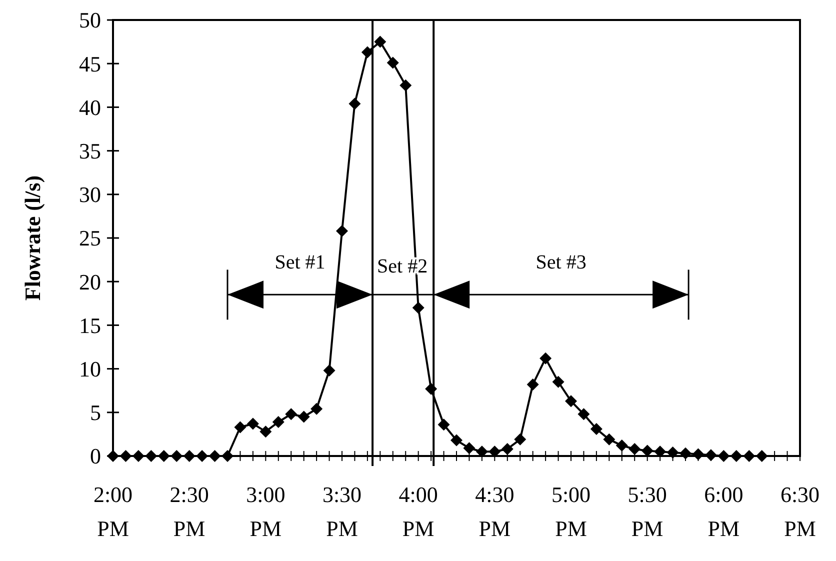 Image resolution: width=836 pixels, height=561 pixels. Describe the element at coordinates (90, 63) in the screenshot. I see `y-tick-label: 45` at that location.